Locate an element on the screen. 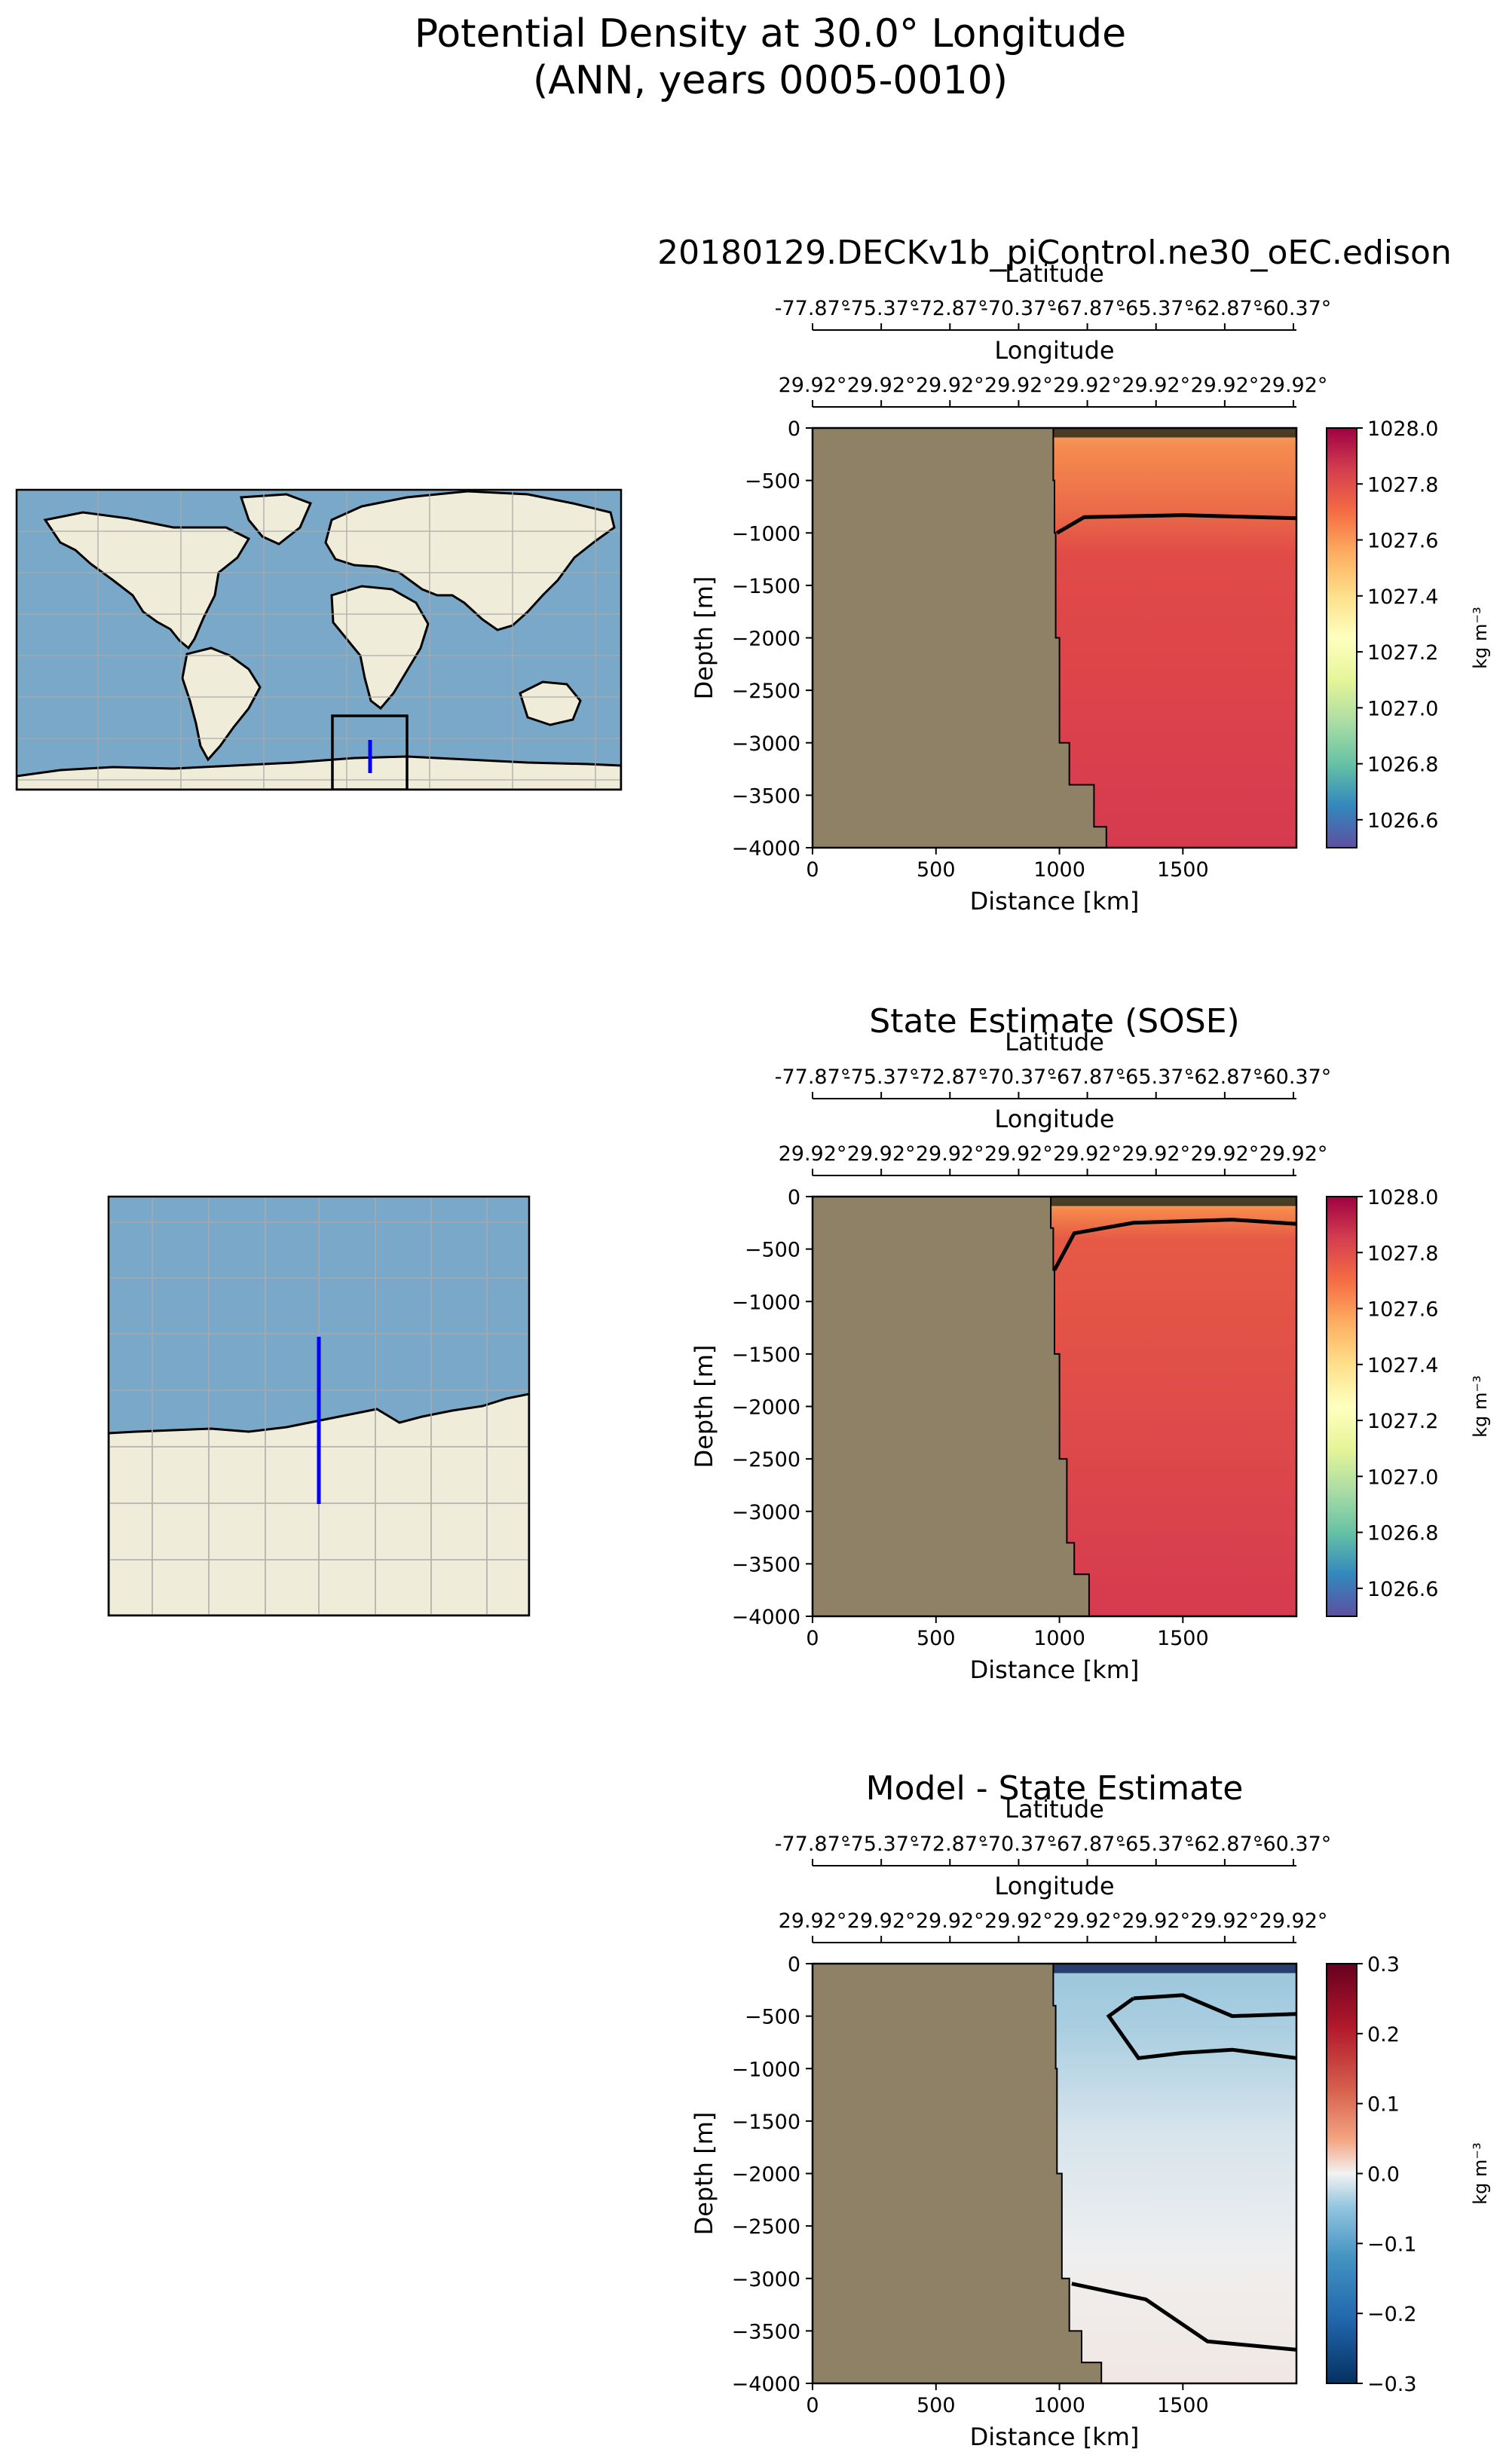 This screenshot has height=2464, width=1509. colorbar-label: kg m⁻³ is located at coordinates (1480, 637).